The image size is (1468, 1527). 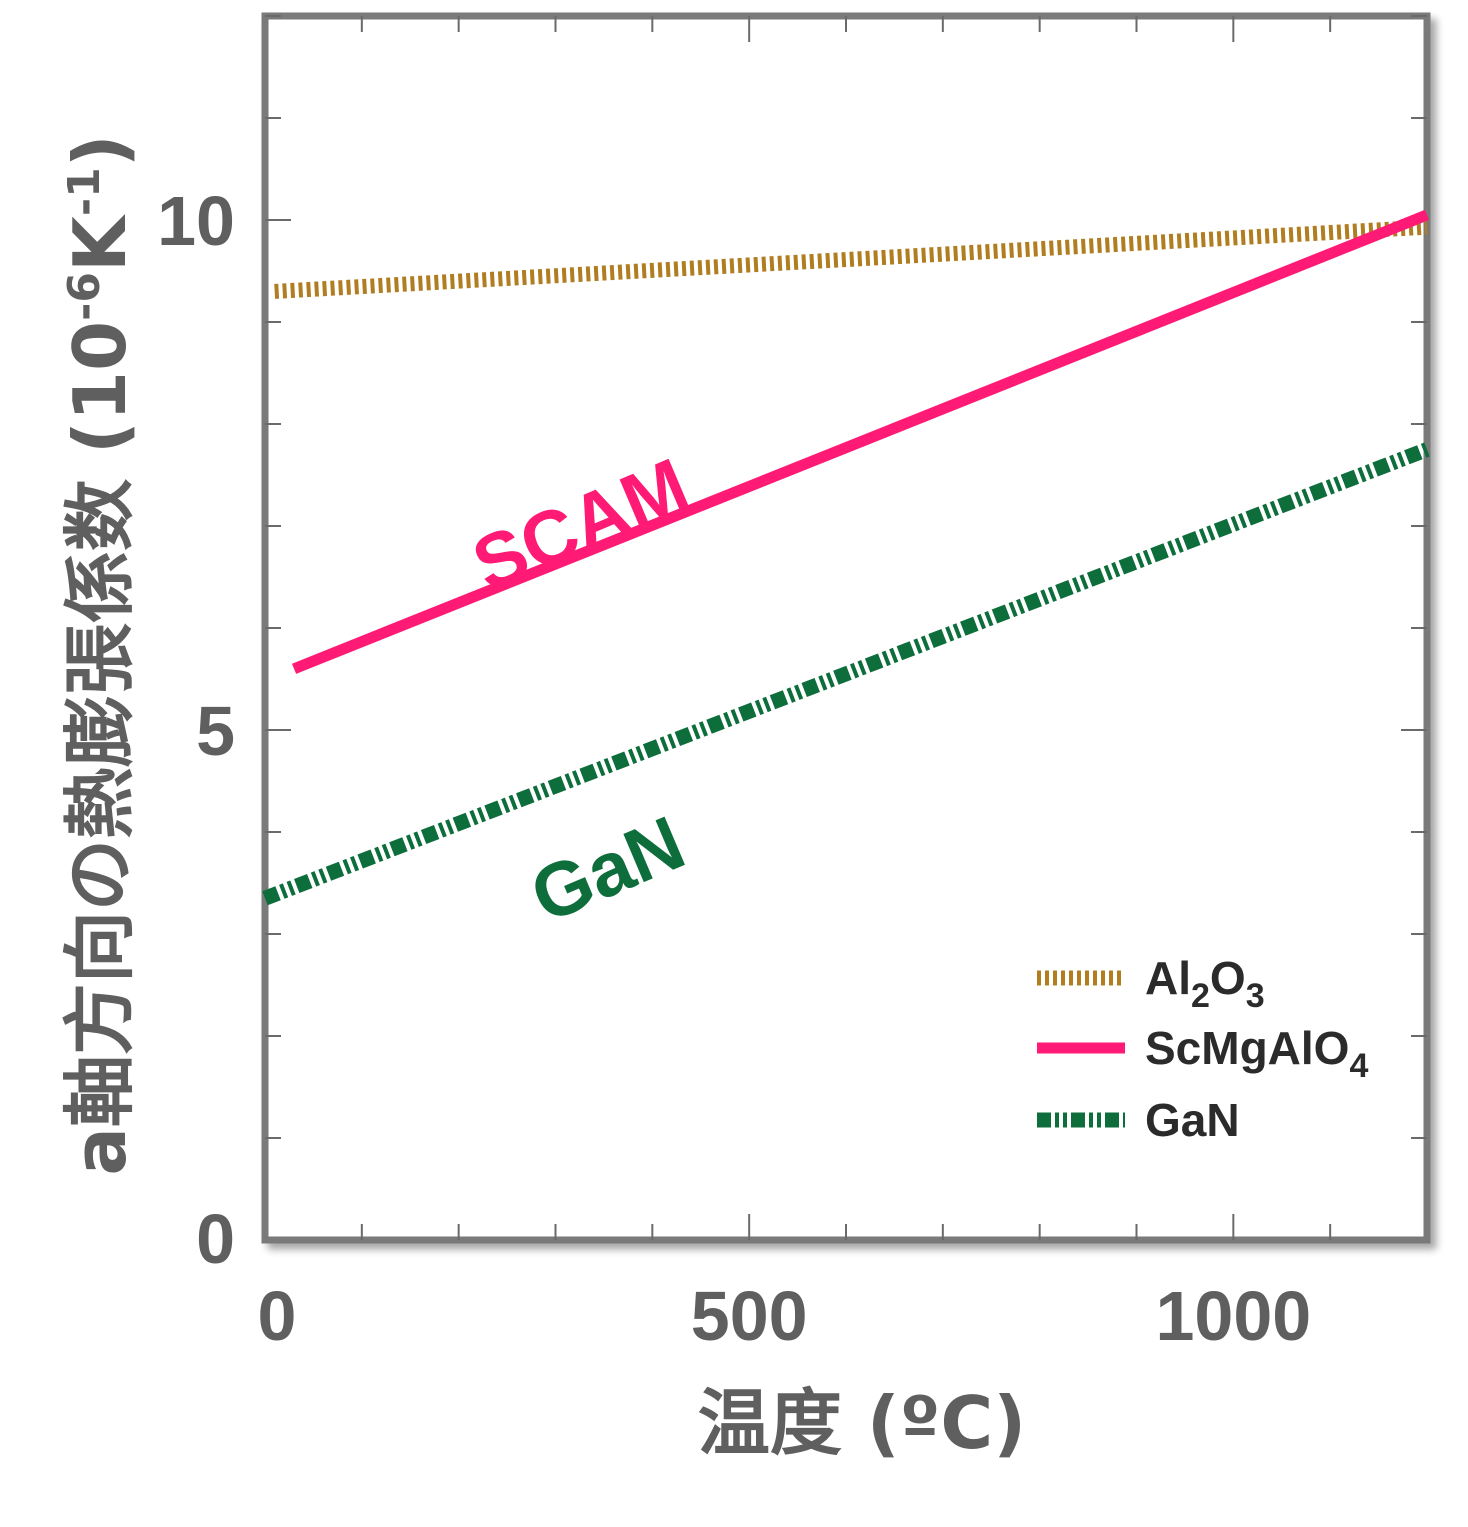 I want to click on legend: Al2O3 ScMgAlO4 GaN, so click(x=1202, y=1049).